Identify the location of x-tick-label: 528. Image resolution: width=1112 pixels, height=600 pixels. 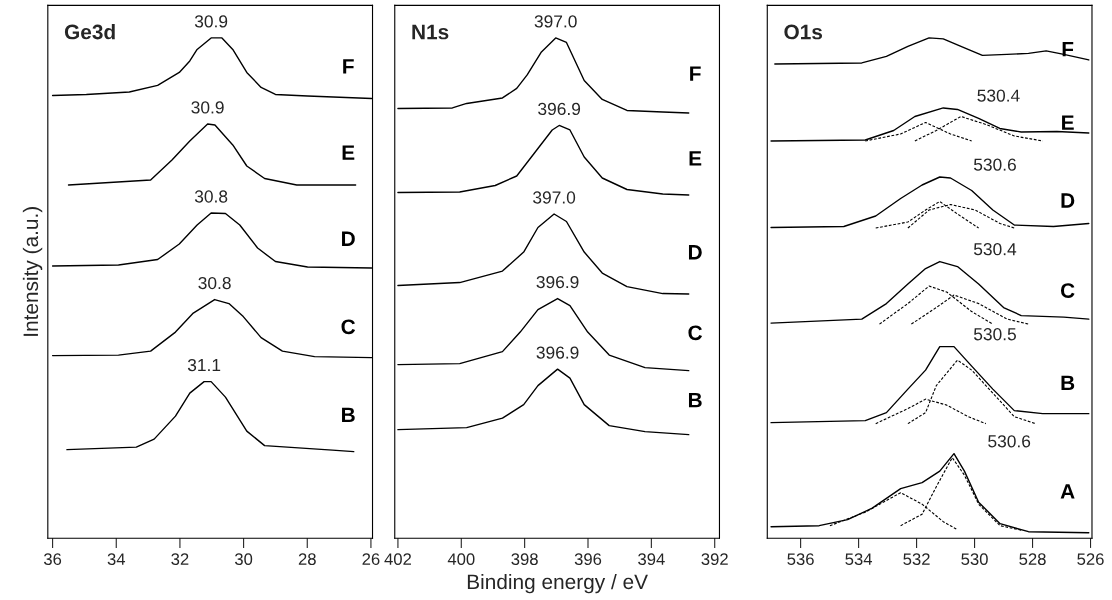
(1032, 559).